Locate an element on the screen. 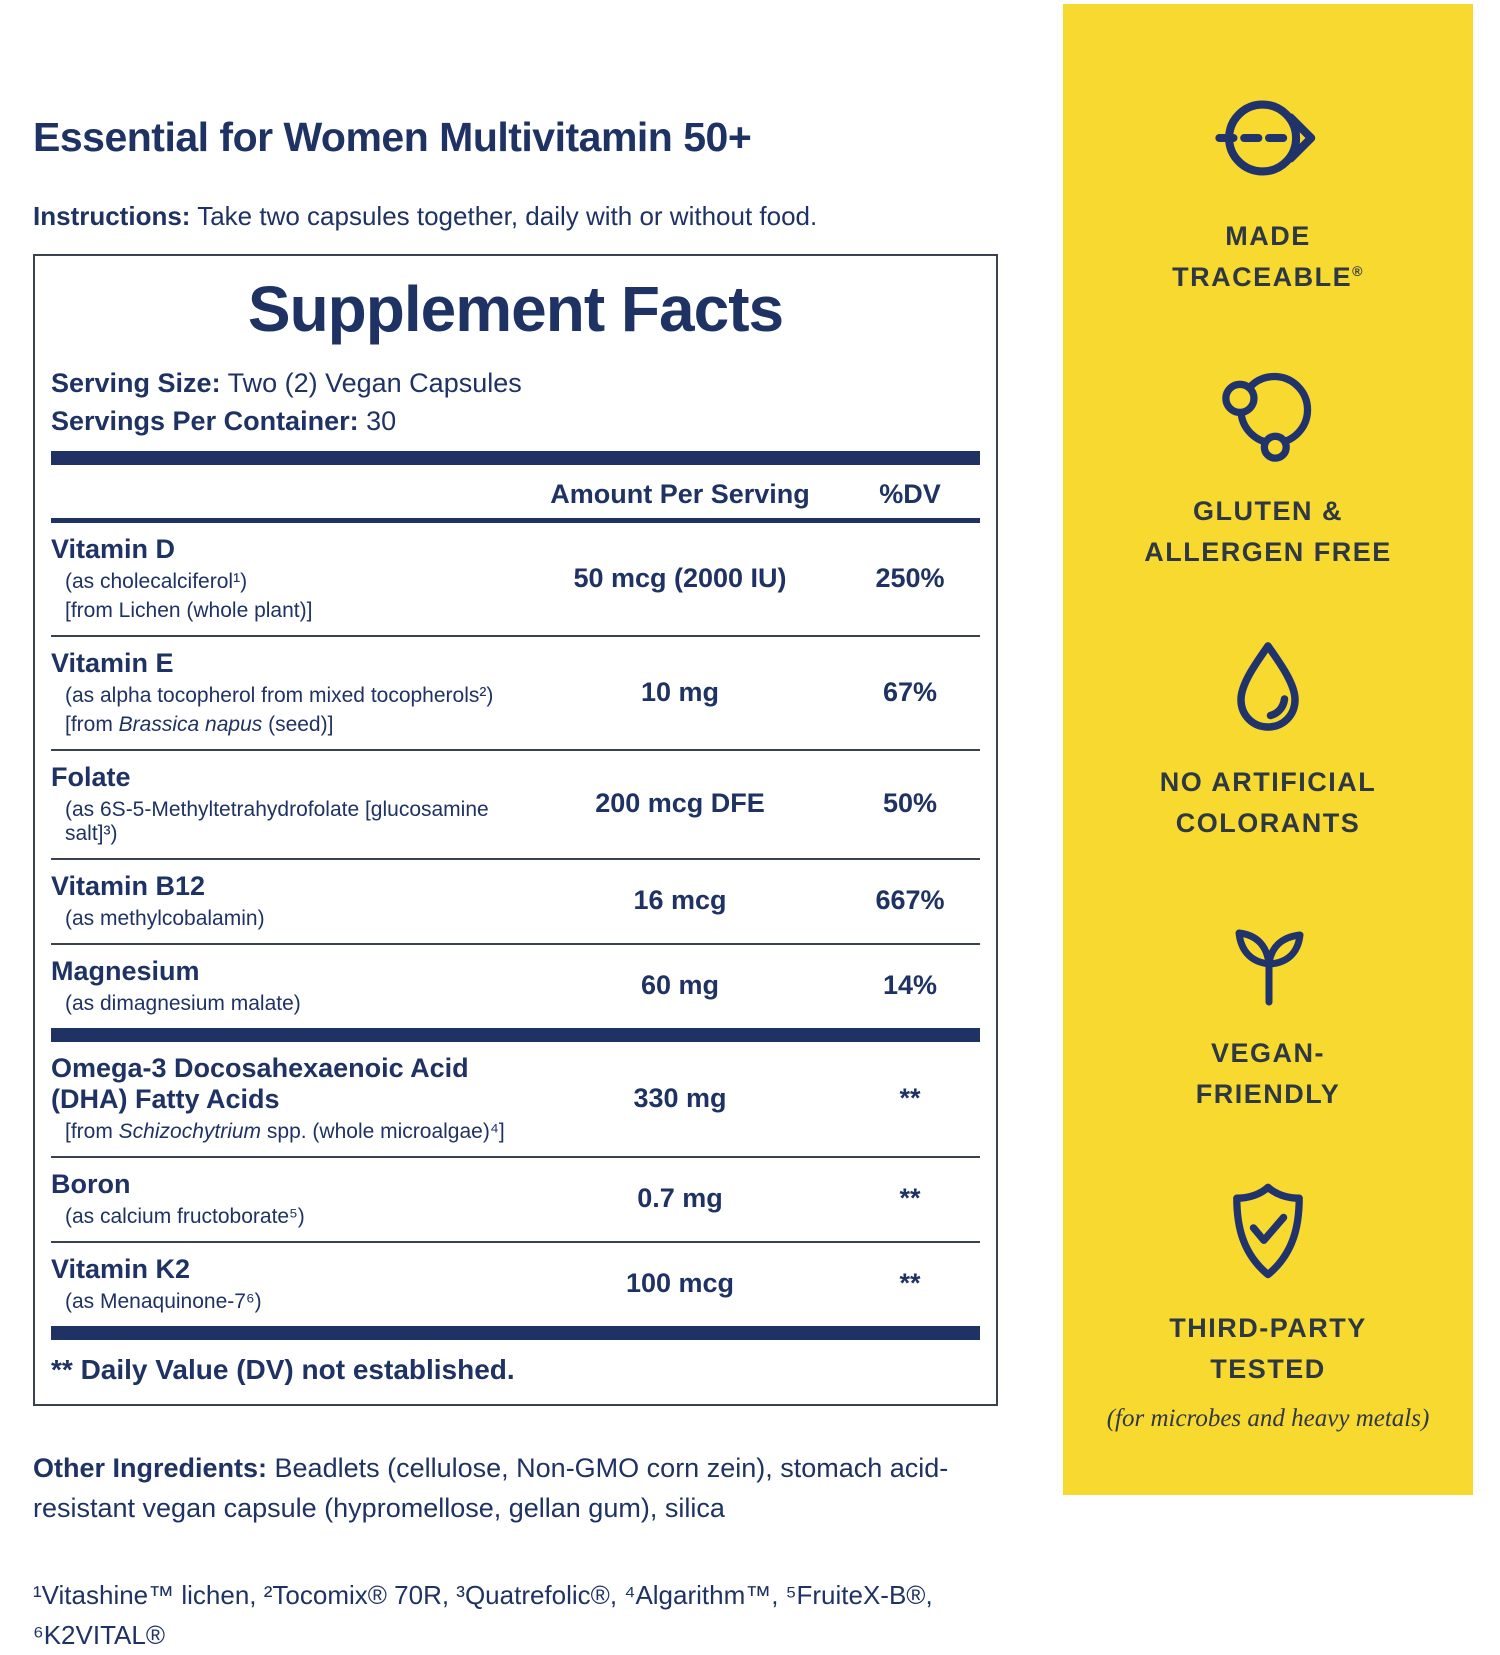 The width and height of the screenshot is (1500, 1655). other-ingredients-label: Other Ingredients: is located at coordinates (150, 1467).